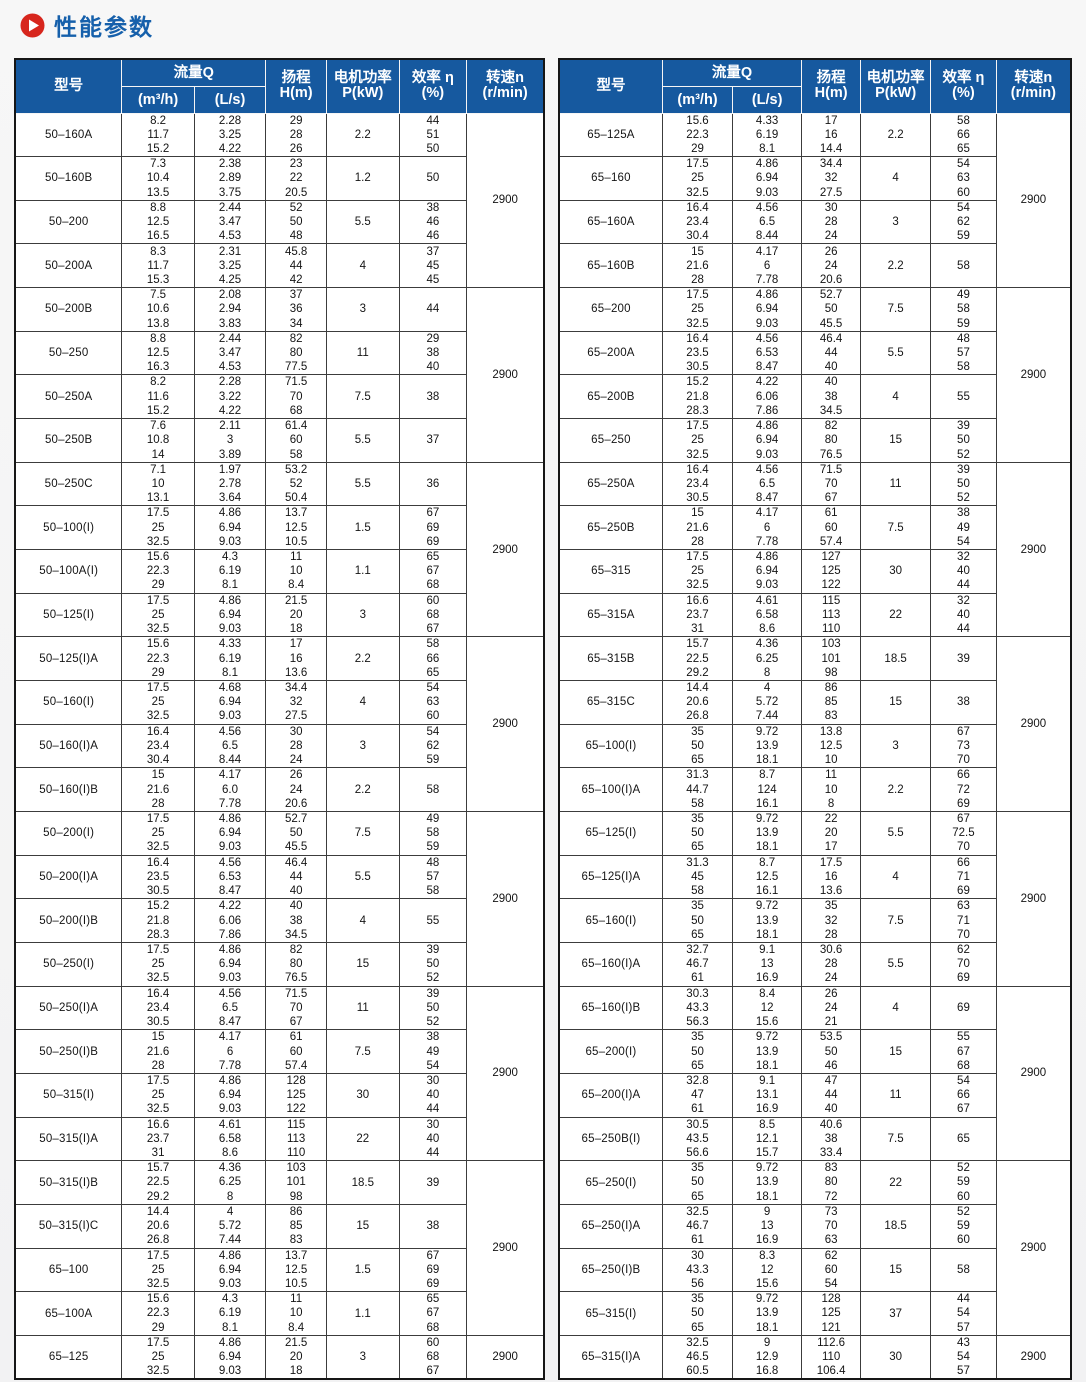  What do you see at coordinates (610, 746) in the screenshot?
I see `model-cell: 65–100(I)` at bounding box center [610, 746].